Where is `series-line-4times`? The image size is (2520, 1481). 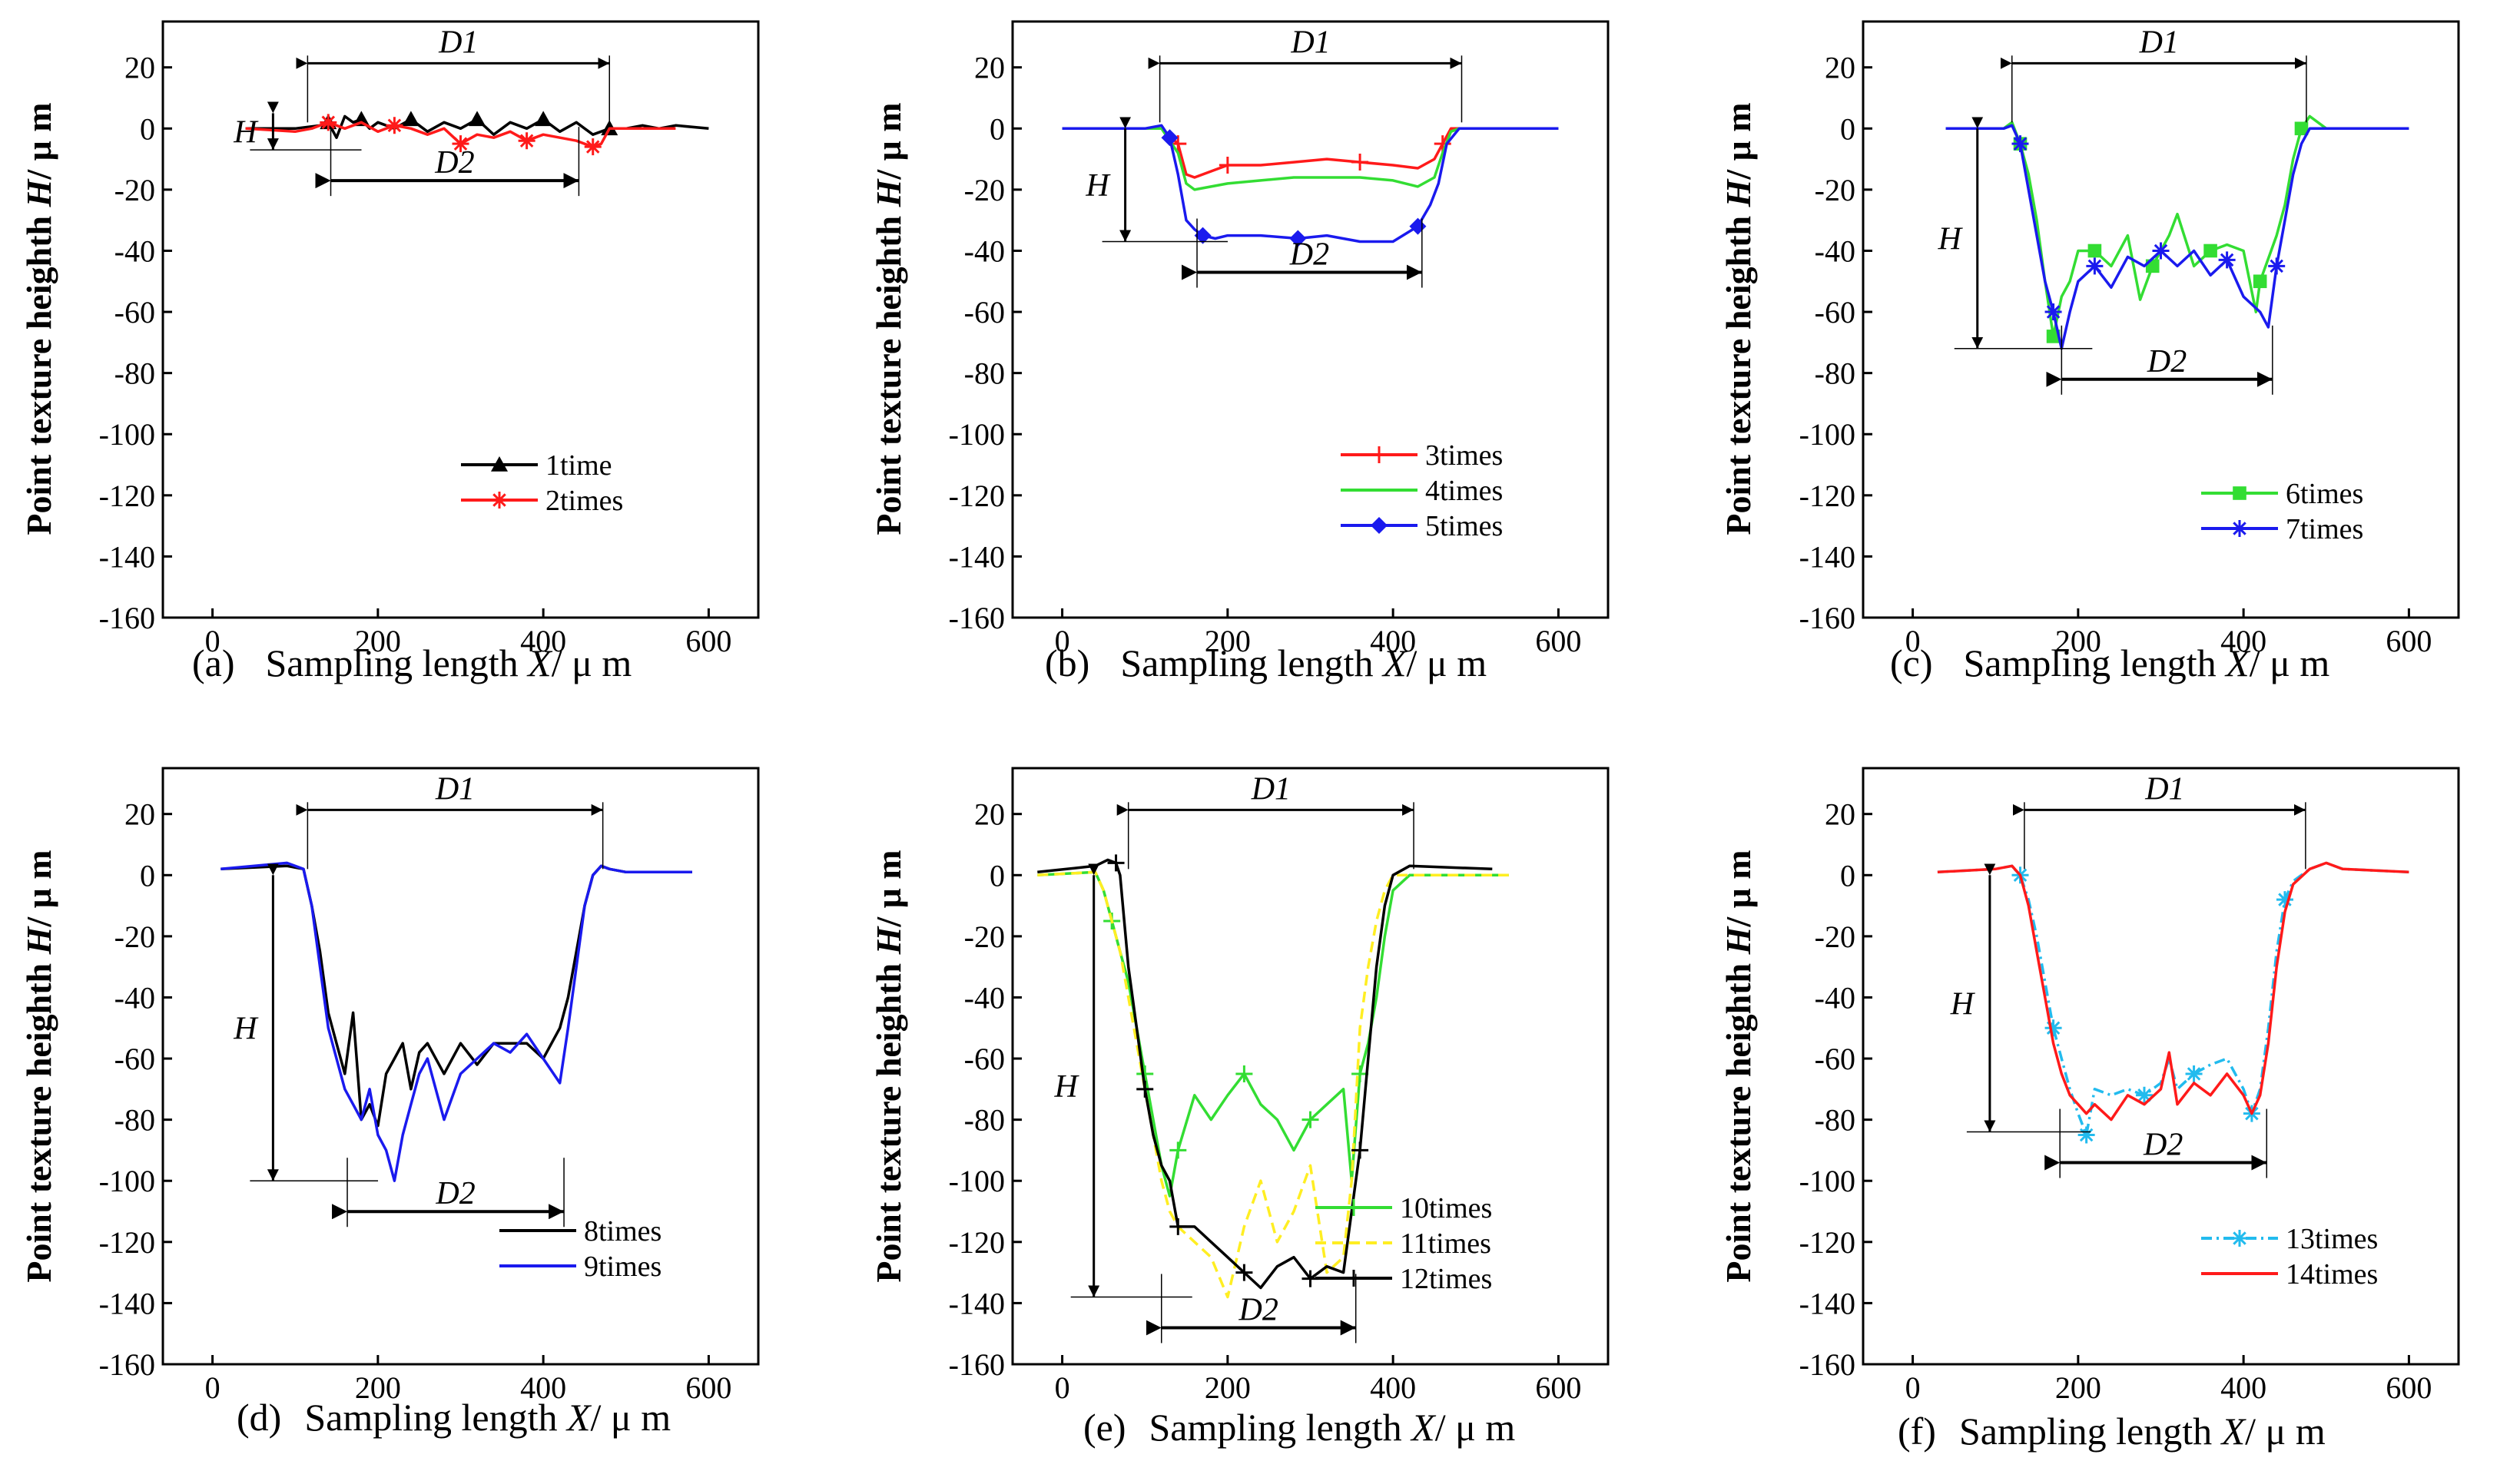 series-line-4times is located at coordinates (1310, 159).